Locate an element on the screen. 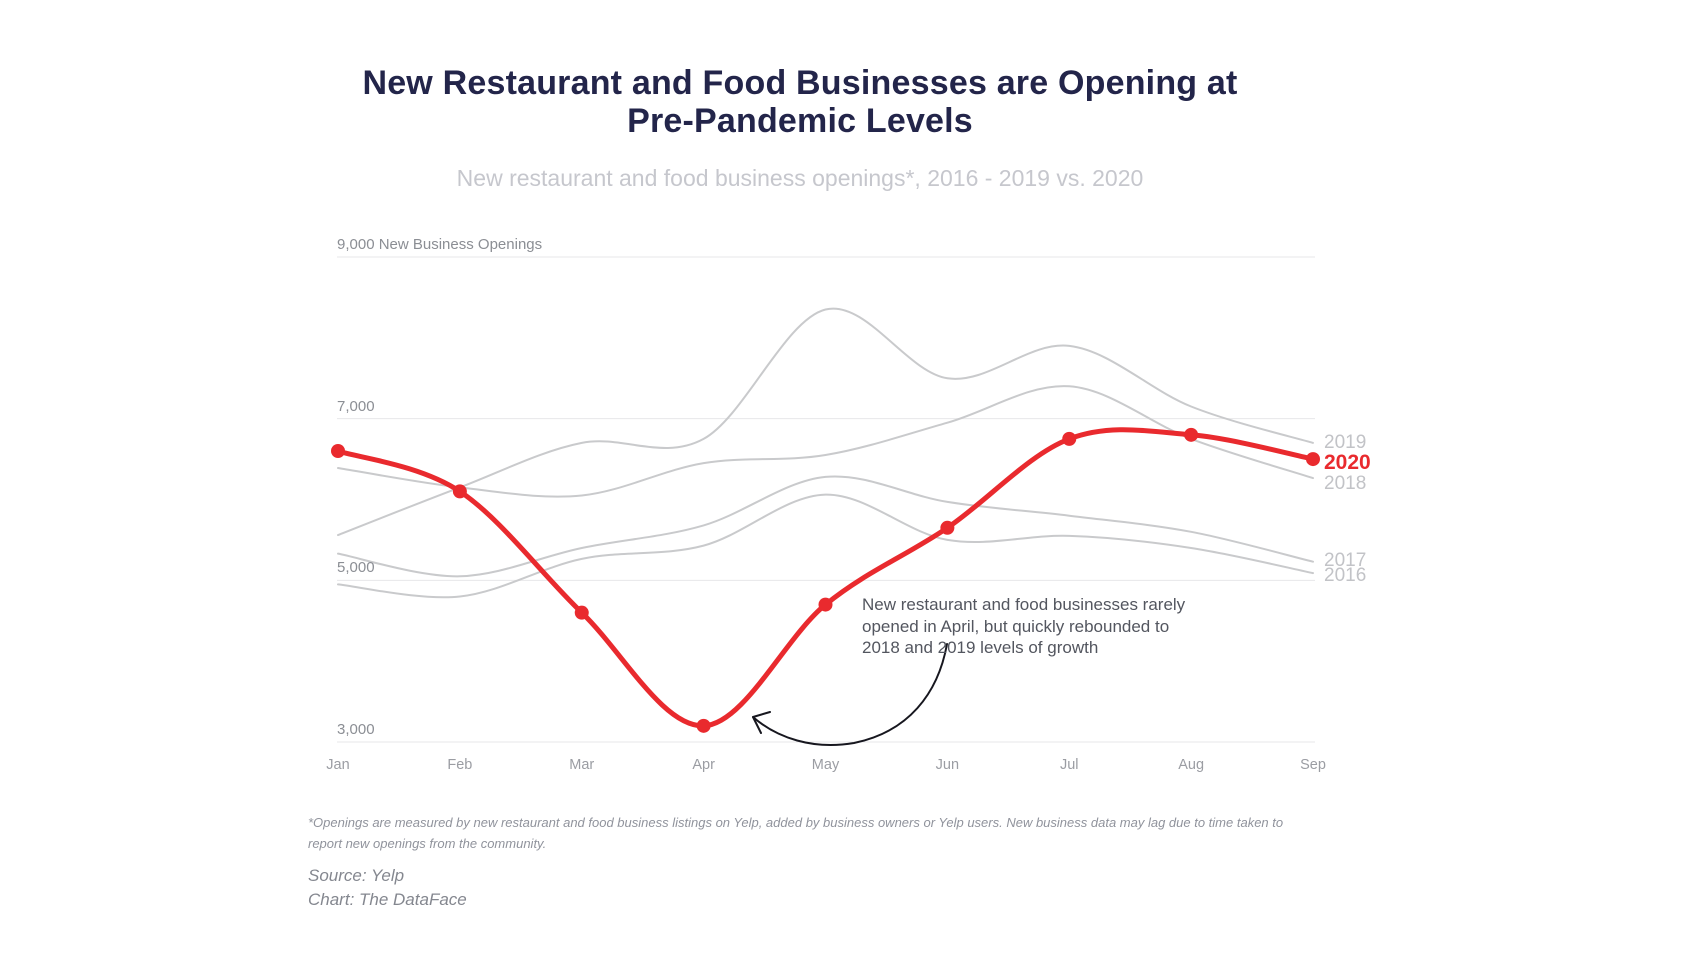 This screenshot has height=954, width=1695. source-text: Source: Yelp is located at coordinates (356, 875).